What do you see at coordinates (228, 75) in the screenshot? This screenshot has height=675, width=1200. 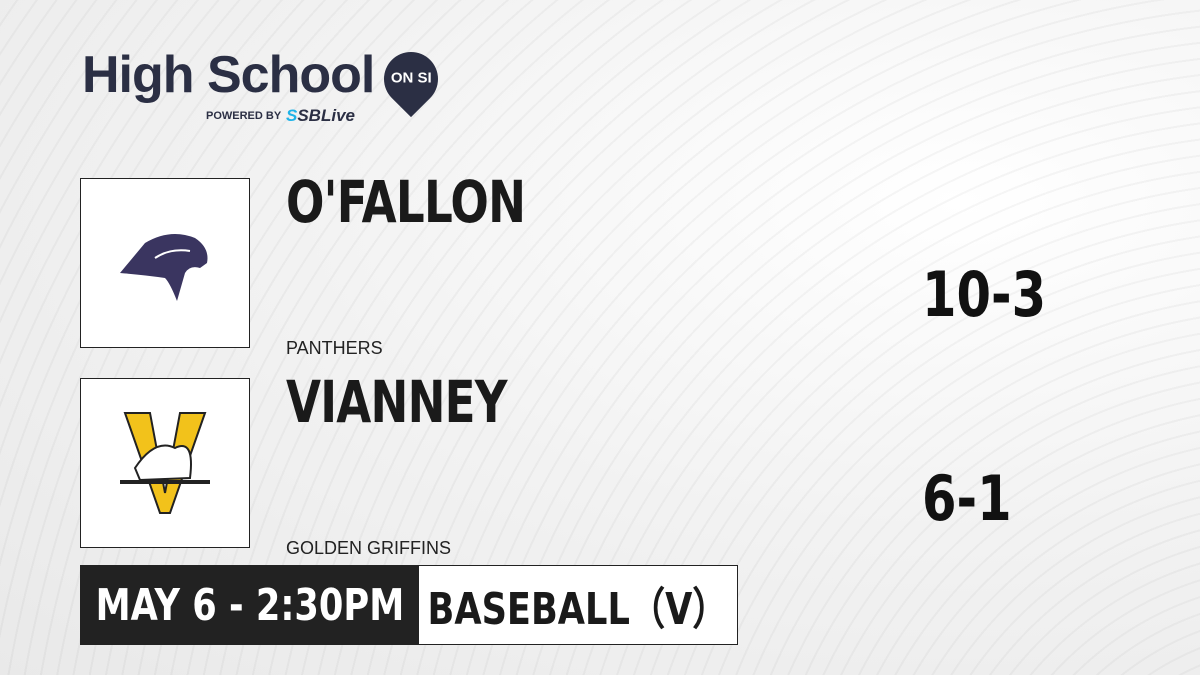 I see `brand-title: High School` at bounding box center [228, 75].